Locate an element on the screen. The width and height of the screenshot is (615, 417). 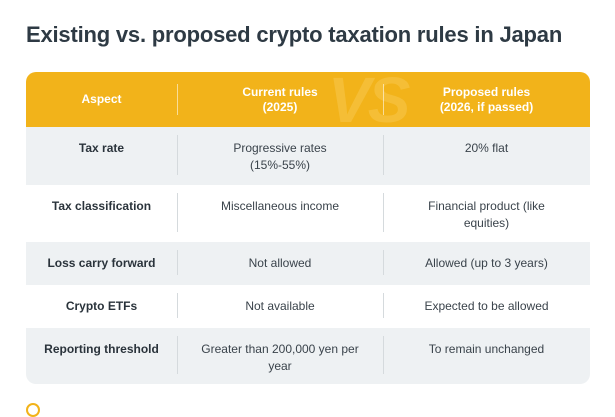
row-current: Not allowed is located at coordinates (280, 263).